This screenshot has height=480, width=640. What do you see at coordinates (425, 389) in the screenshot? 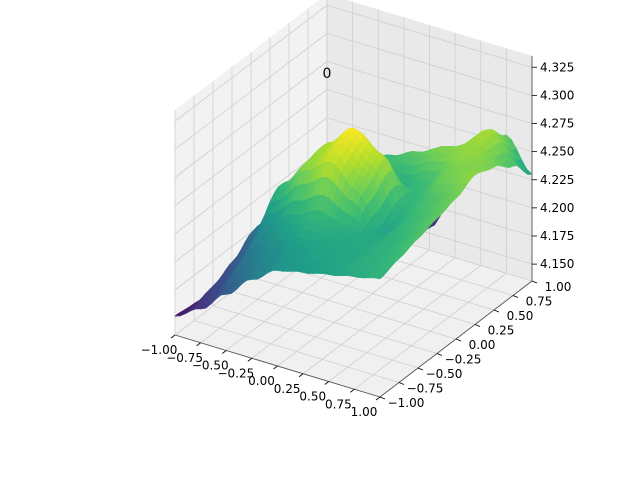
I see `y-tick-label: −0.75` at bounding box center [425, 389].